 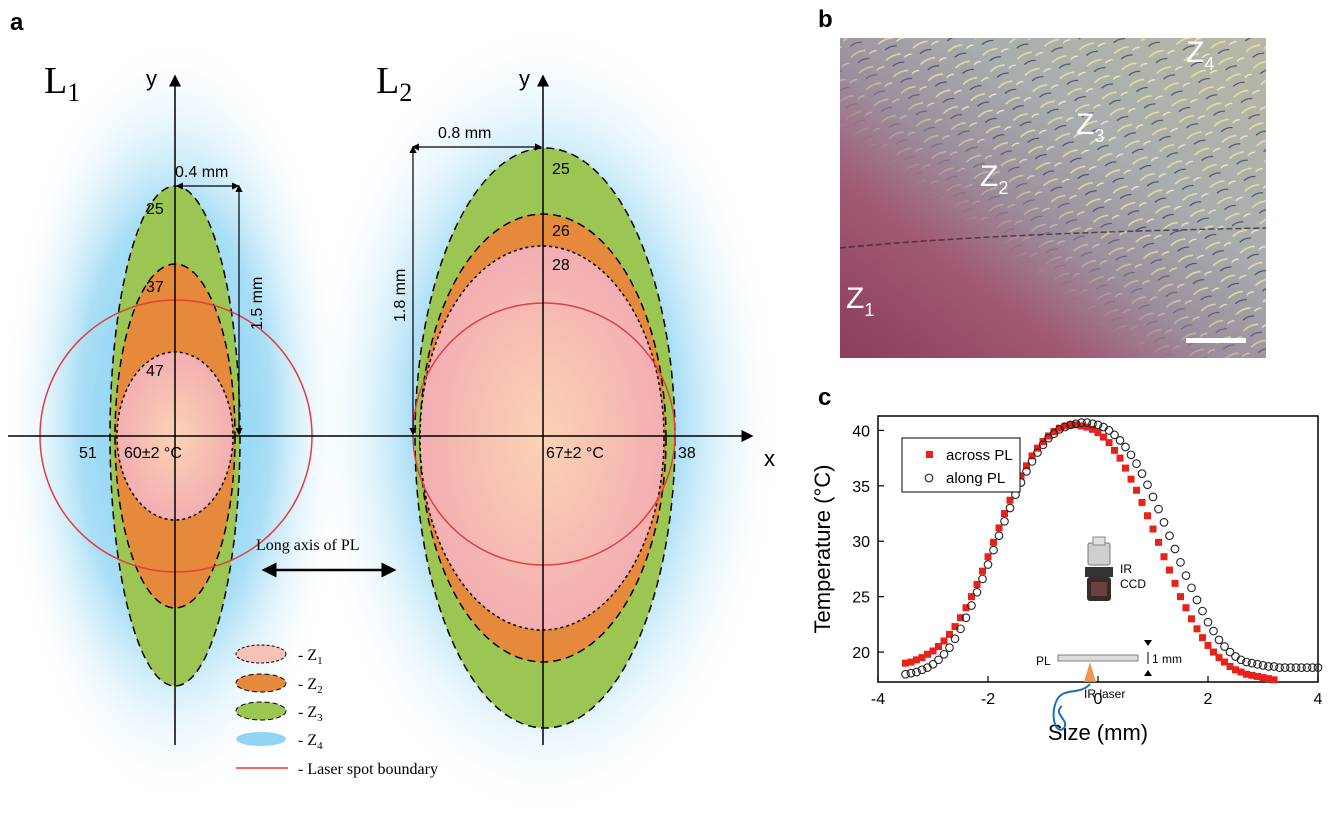 I want to click on legend-z4-swatch, so click(x=261, y=739).